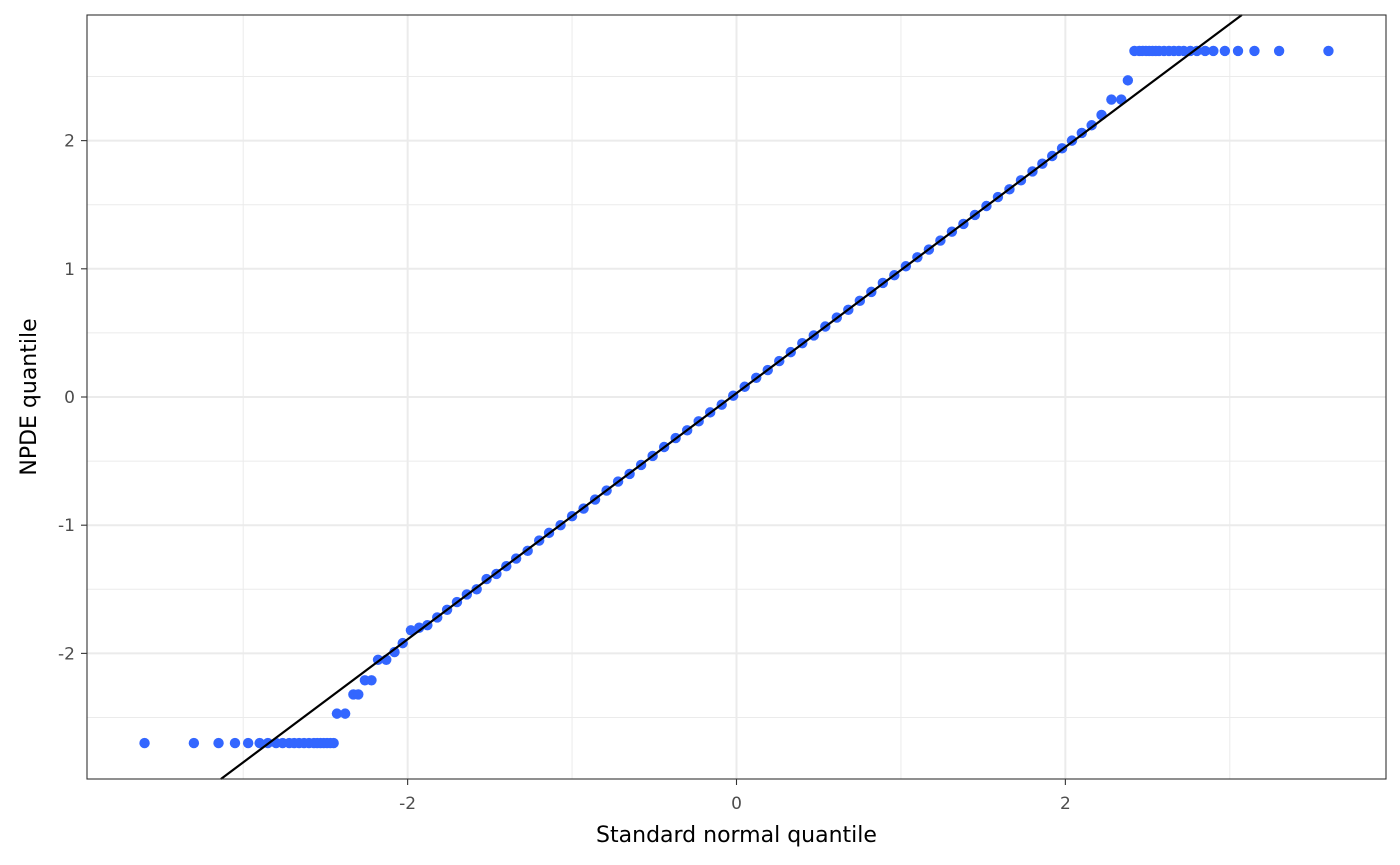  I want to click on y-axis-ticks: -2 -1 0 1 2, so click(72, 398).